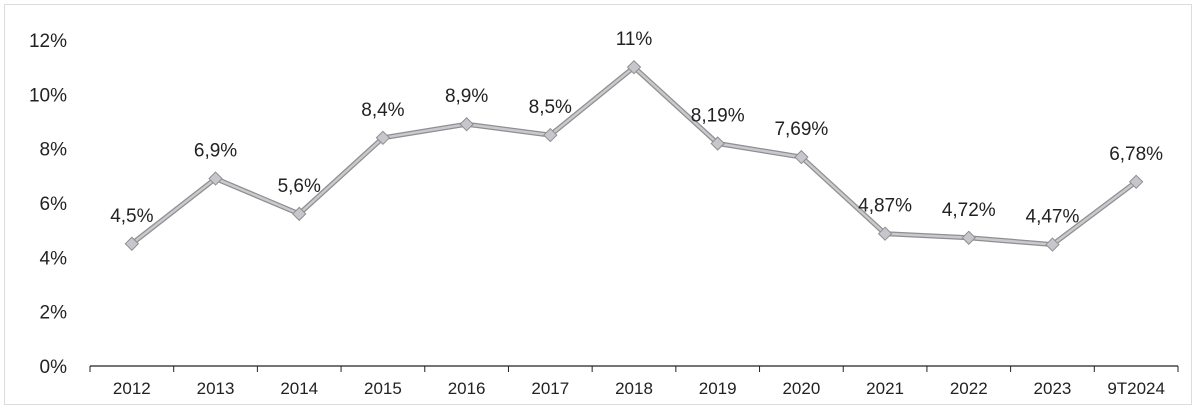 The image size is (1196, 409). Describe the element at coordinates (54, 313) in the screenshot. I see `y-tick-label: 2%` at that location.